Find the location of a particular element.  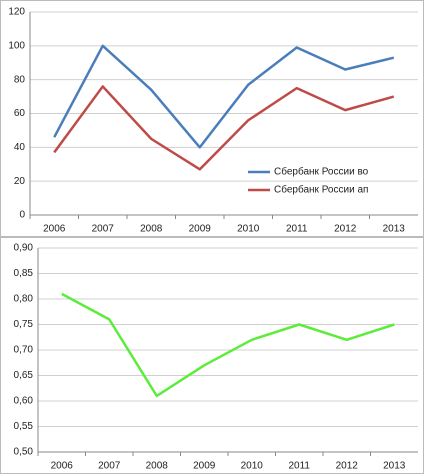

y-tick-label: 100 is located at coordinates (16, 45).